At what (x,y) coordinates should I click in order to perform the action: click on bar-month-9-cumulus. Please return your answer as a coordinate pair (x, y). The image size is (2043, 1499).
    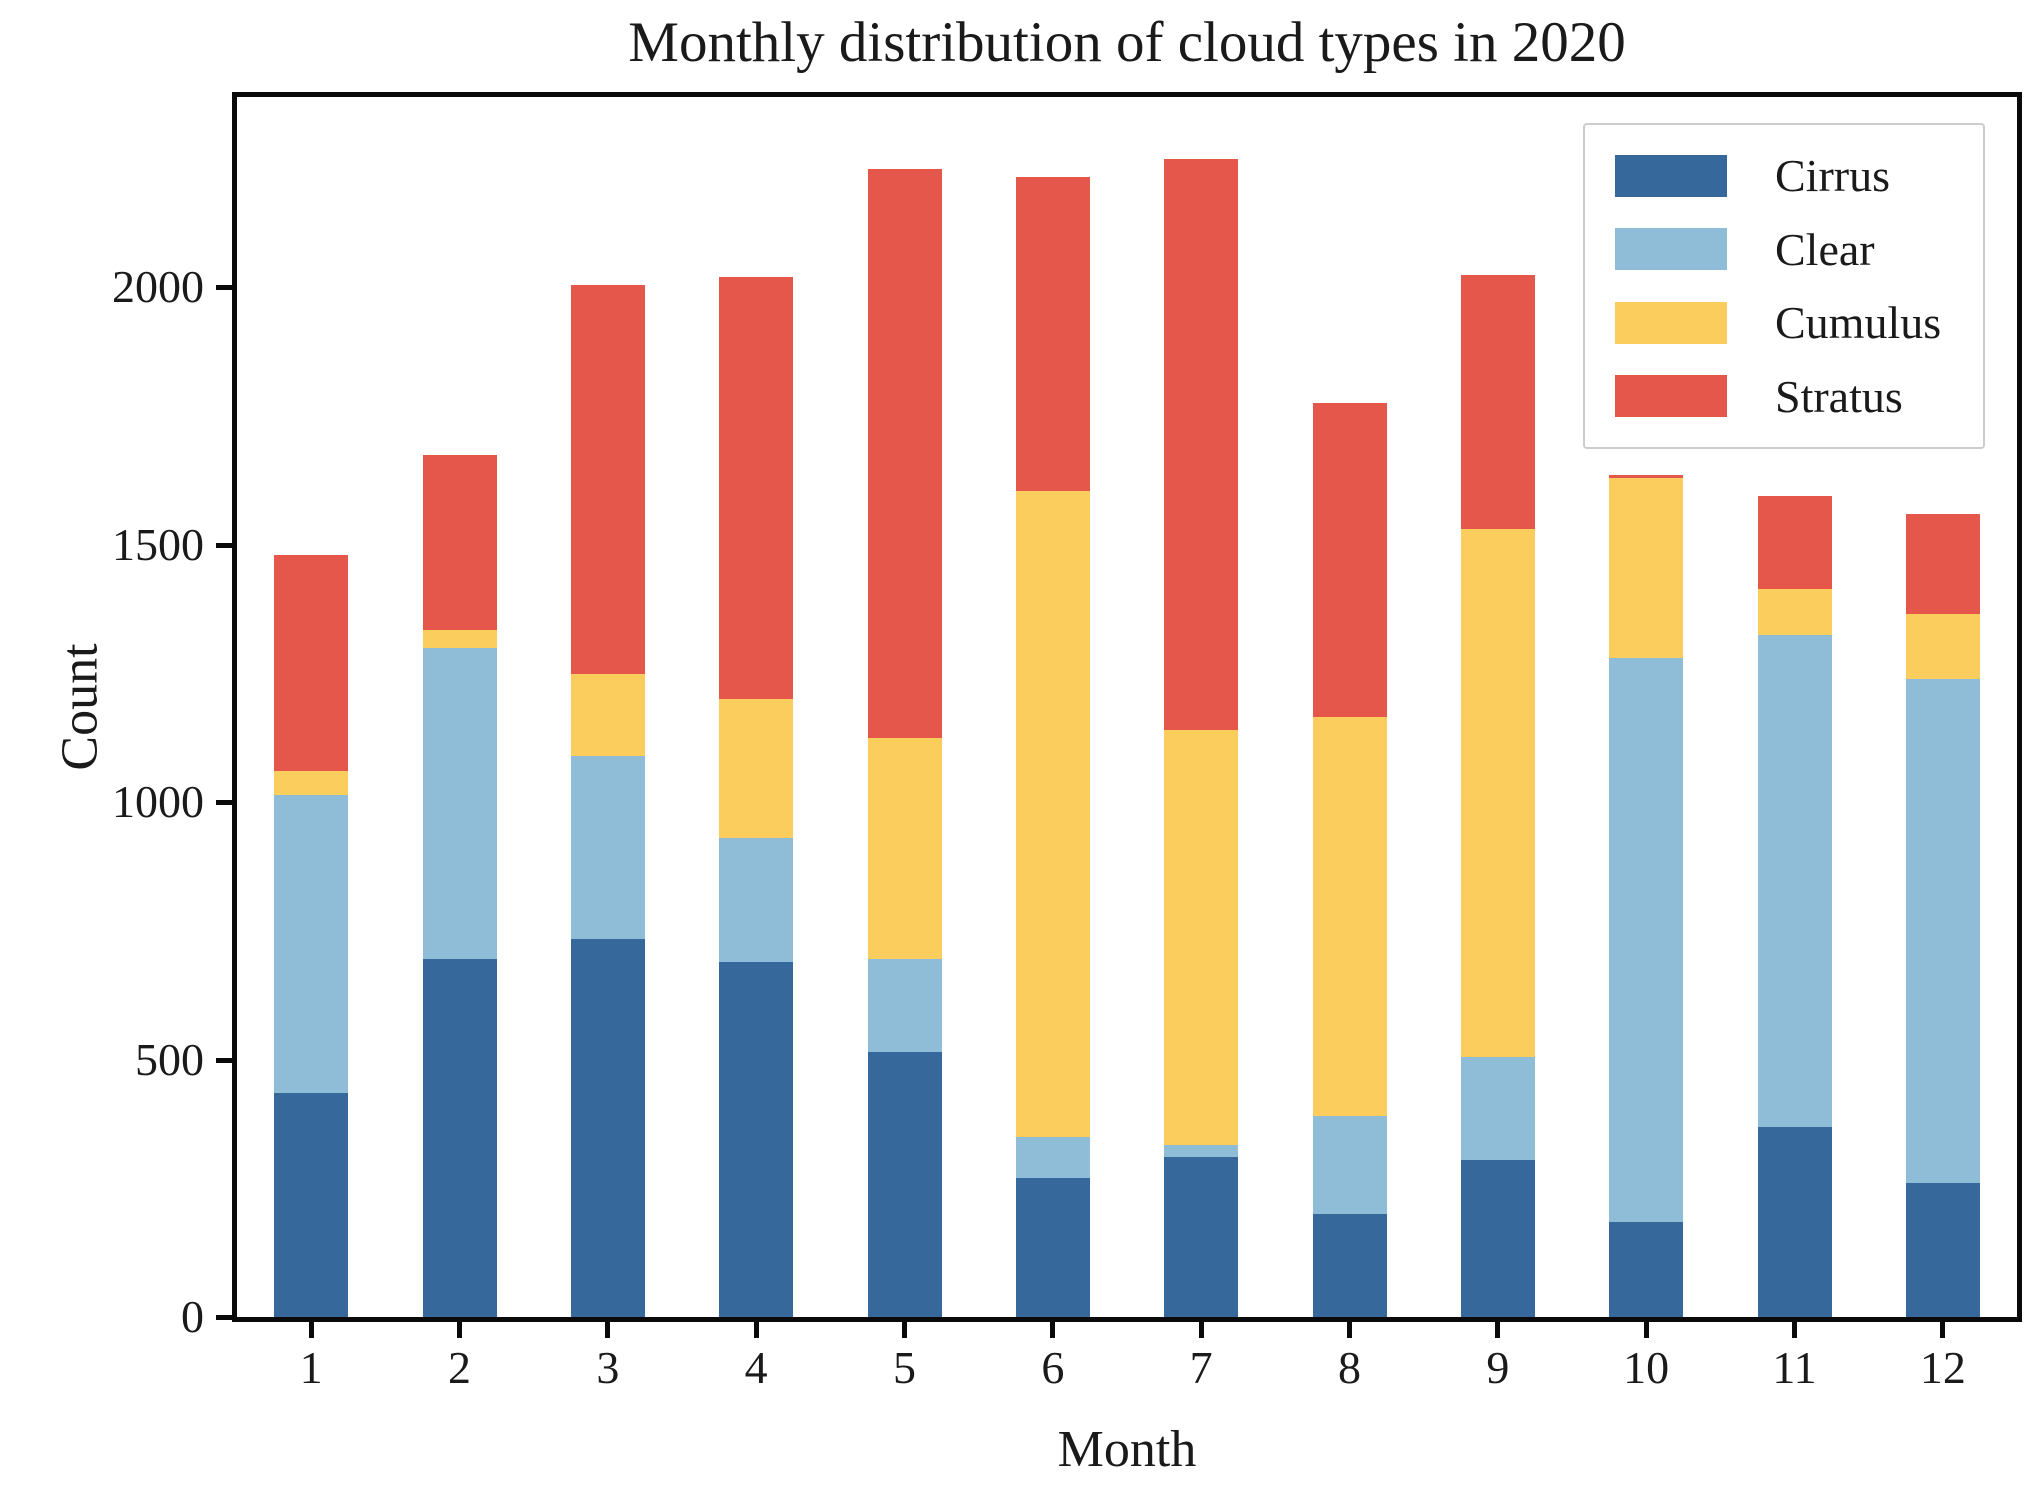
    Looking at the image, I should click on (1497, 793).